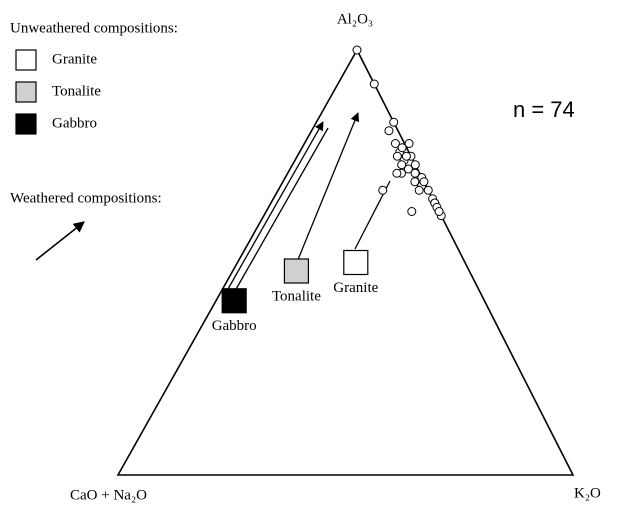 The width and height of the screenshot is (639, 513). Describe the element at coordinates (86, 198) in the screenshot. I see `weathered-label: Weathered compositions:` at that location.